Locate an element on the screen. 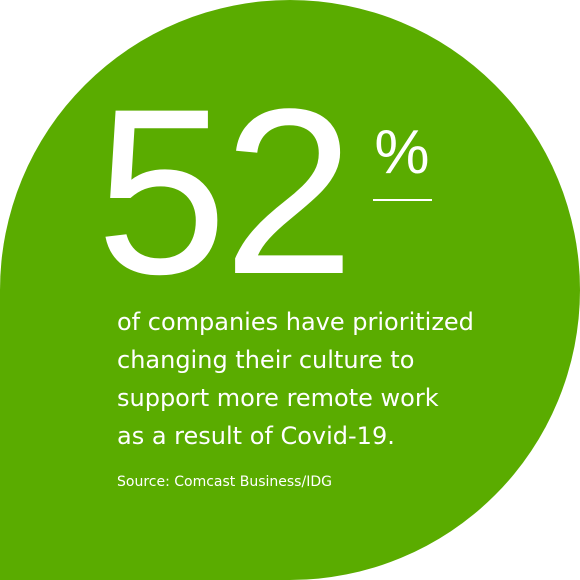  description-line: of companies have prioritized is located at coordinates (295, 322).